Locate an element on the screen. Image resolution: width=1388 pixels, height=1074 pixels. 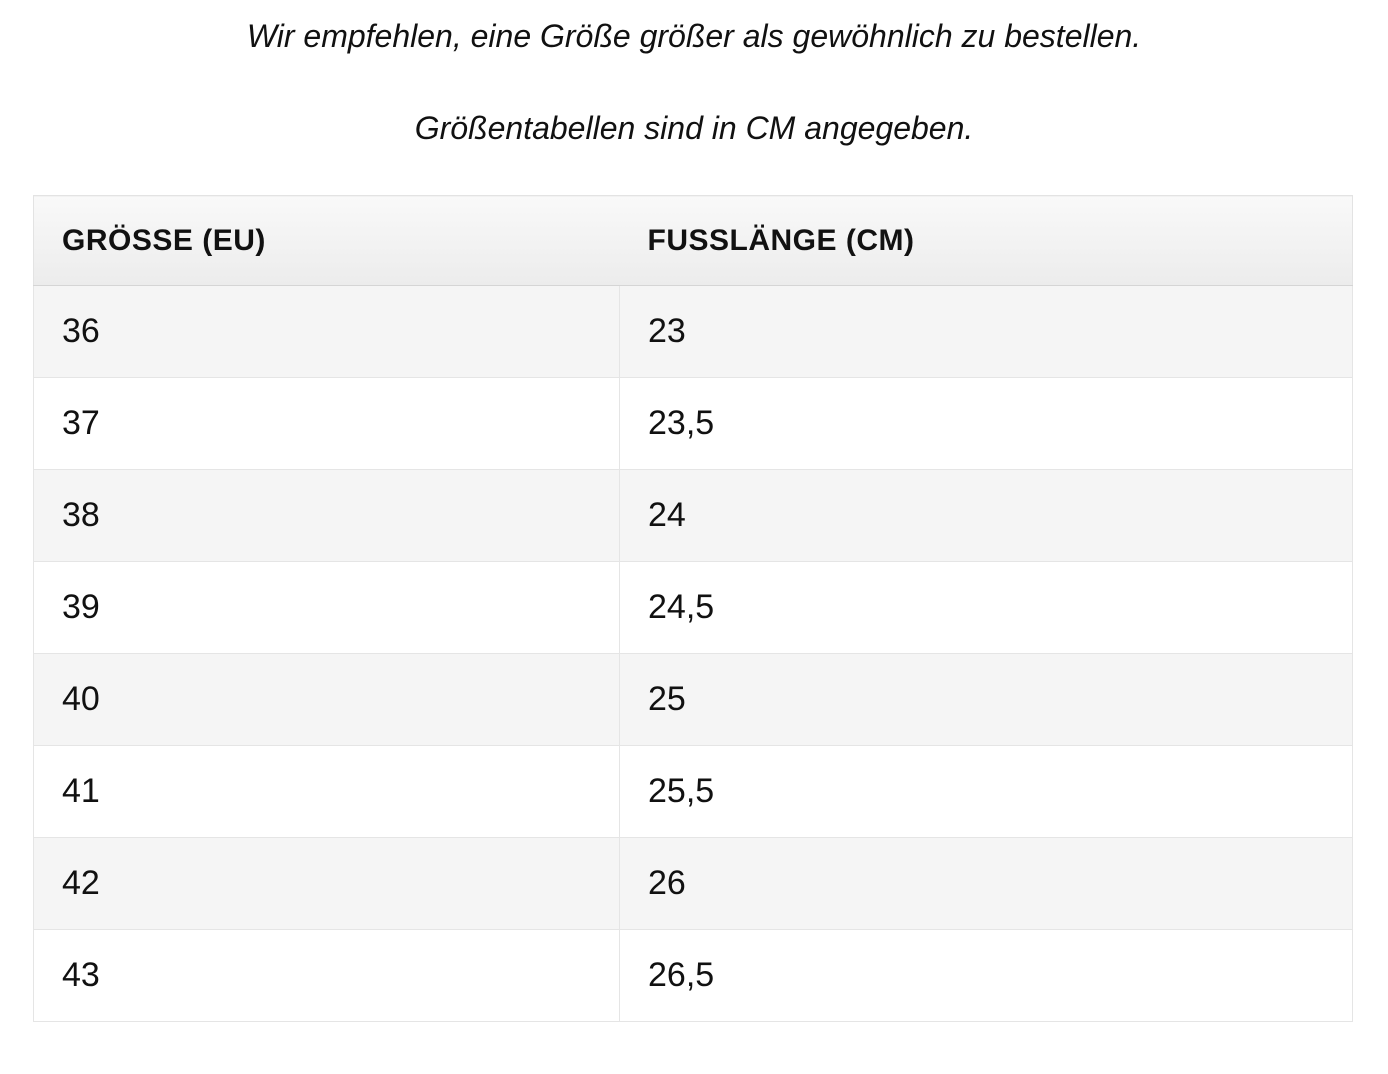
foot-length-cell: 25,5 is located at coordinates (986, 791).